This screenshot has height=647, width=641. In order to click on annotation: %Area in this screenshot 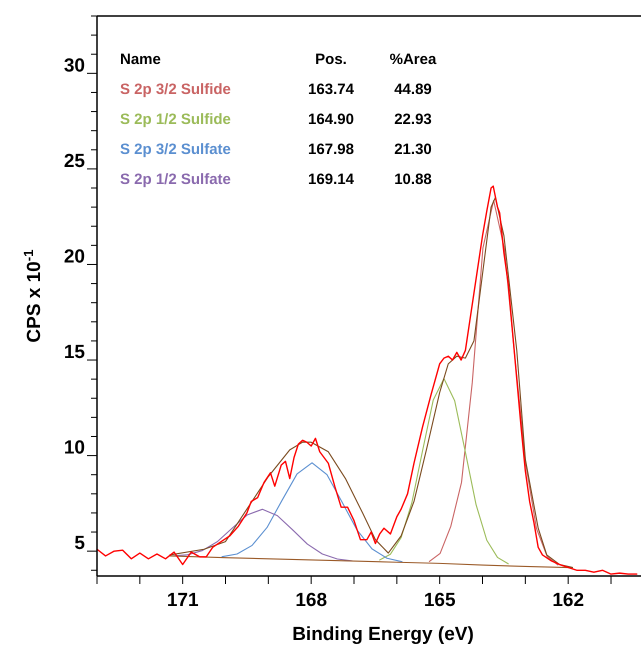, I will do `click(413, 59)`.